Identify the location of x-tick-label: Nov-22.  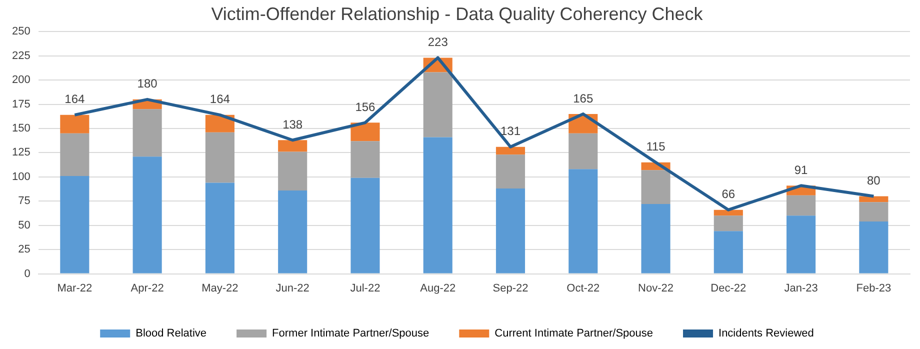
(656, 288).